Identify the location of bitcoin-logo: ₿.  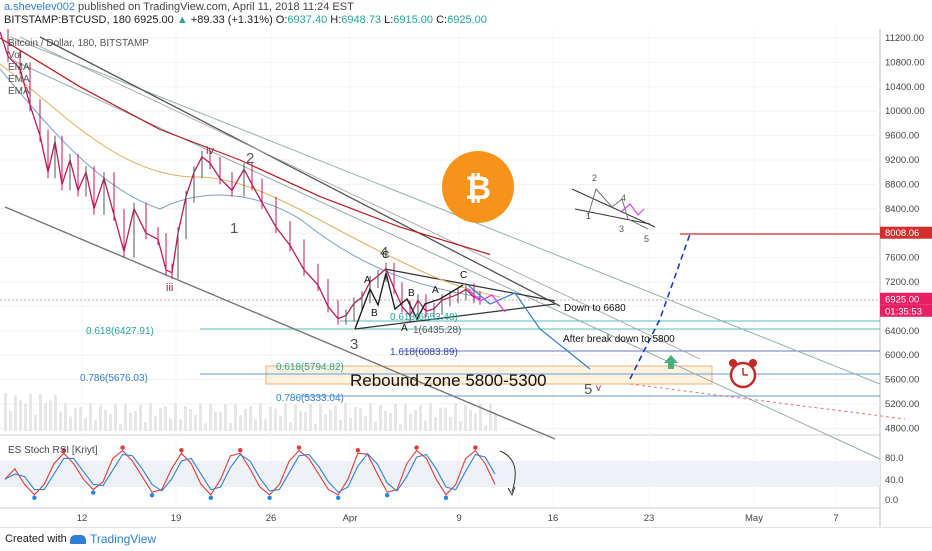
(478, 187).